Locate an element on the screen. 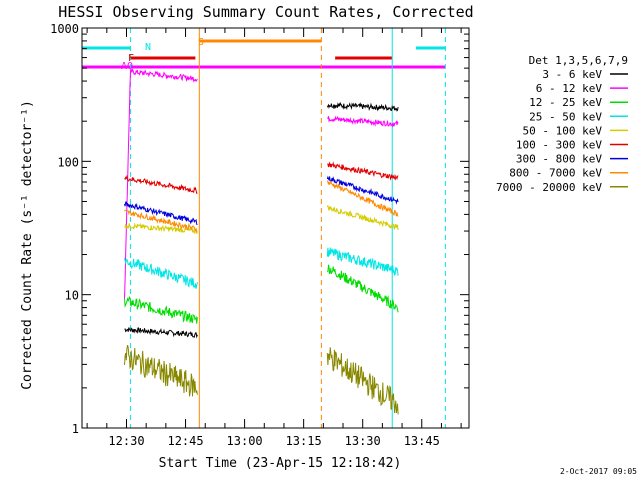 The height and width of the screenshot is (480, 640). x-tick-label: 13:30 is located at coordinates (363, 441).